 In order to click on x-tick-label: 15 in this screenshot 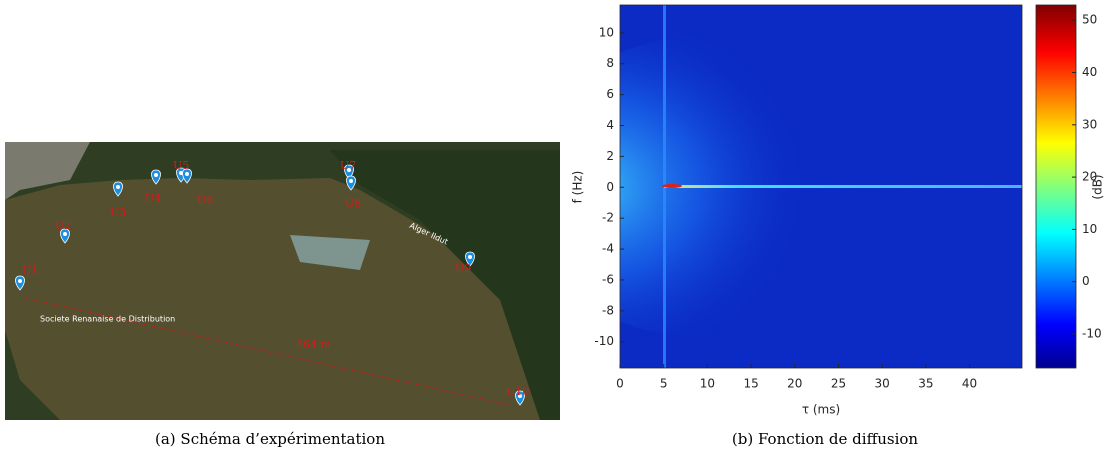, I will do `click(750, 384)`.